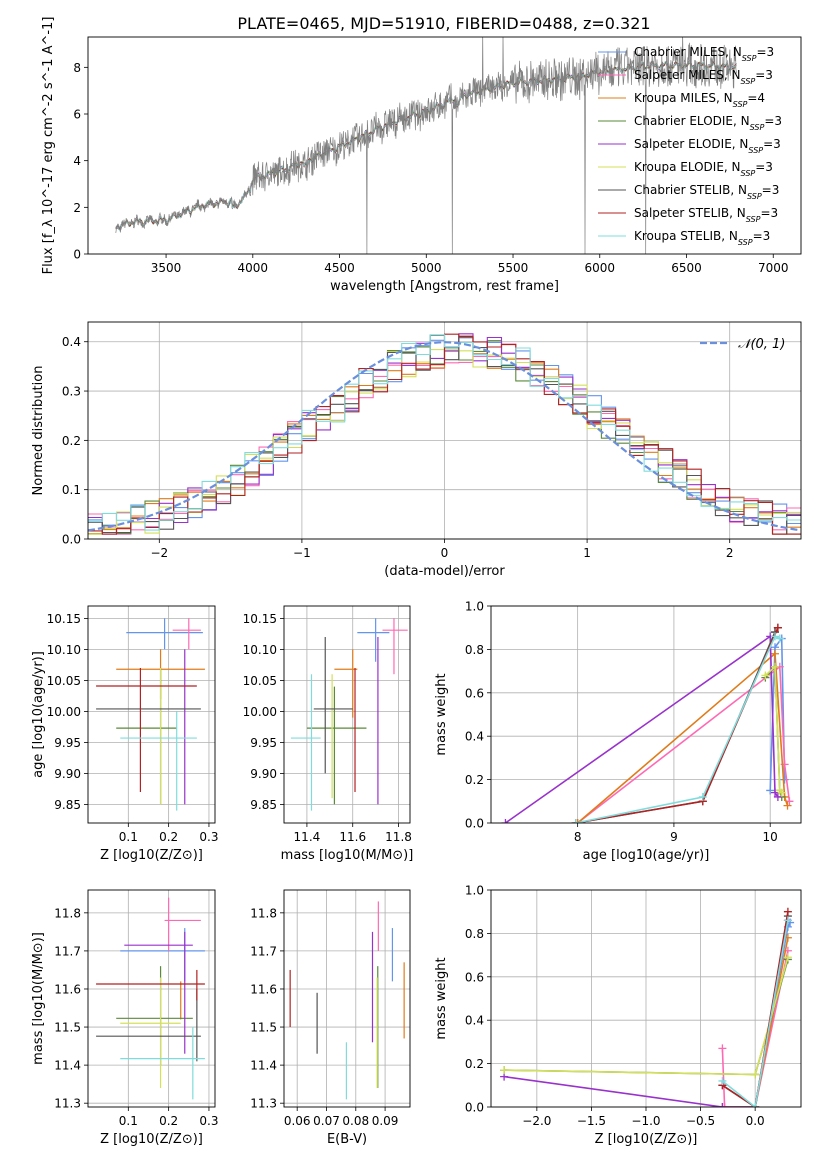  Describe the element at coordinates (38, 431) in the screenshot. I see `y-axis-label: Normed distribution` at that location.